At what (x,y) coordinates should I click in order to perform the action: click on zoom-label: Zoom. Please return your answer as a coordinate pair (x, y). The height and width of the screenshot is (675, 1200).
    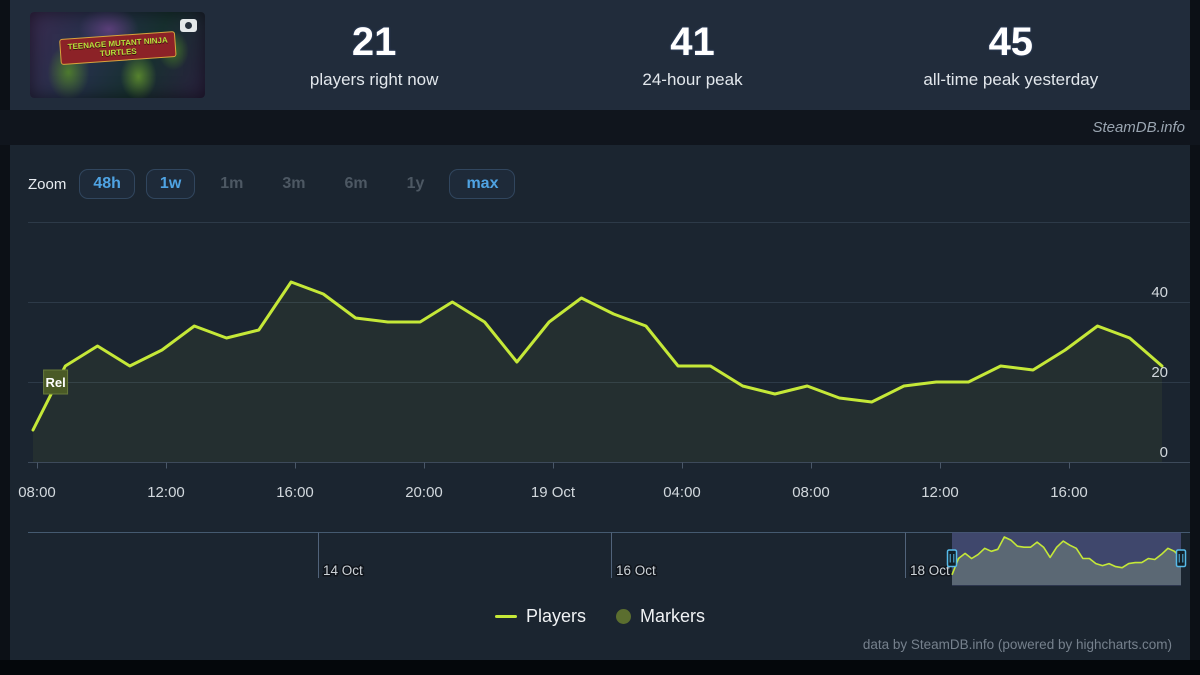
    Looking at the image, I should click on (47, 184).